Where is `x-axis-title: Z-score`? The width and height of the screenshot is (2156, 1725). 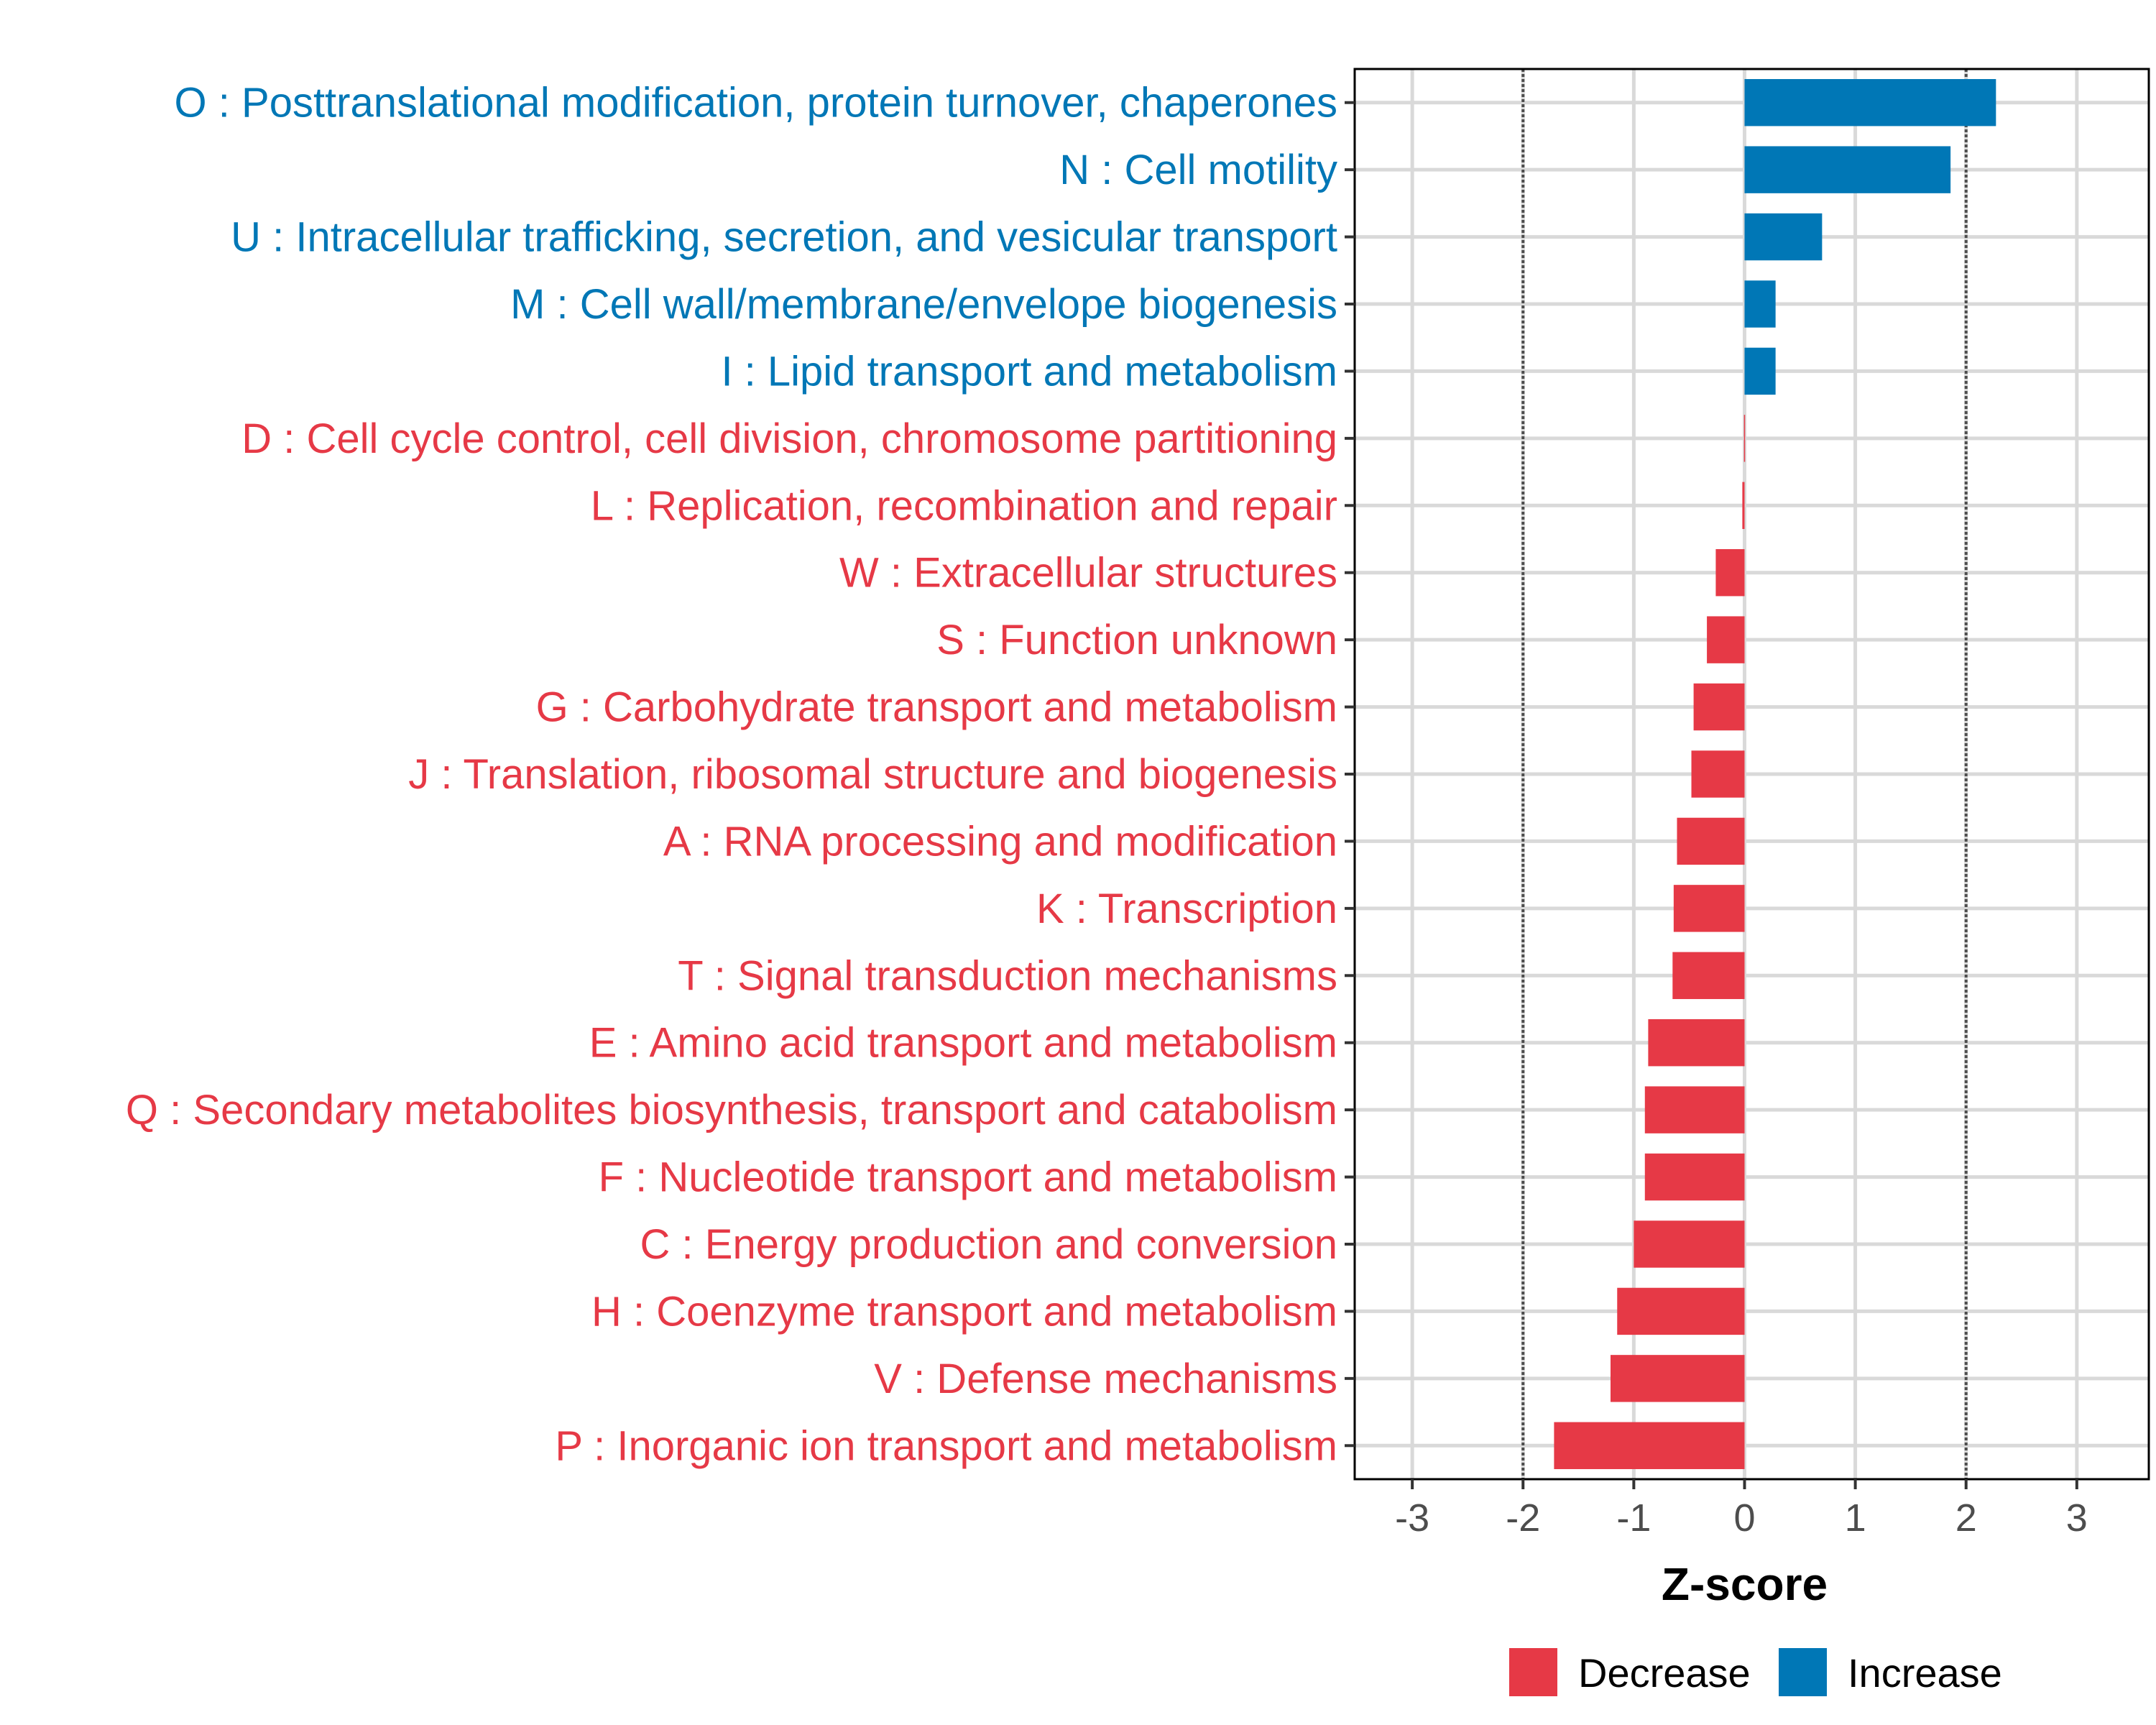 x-axis-title: Z-score is located at coordinates (1745, 1584).